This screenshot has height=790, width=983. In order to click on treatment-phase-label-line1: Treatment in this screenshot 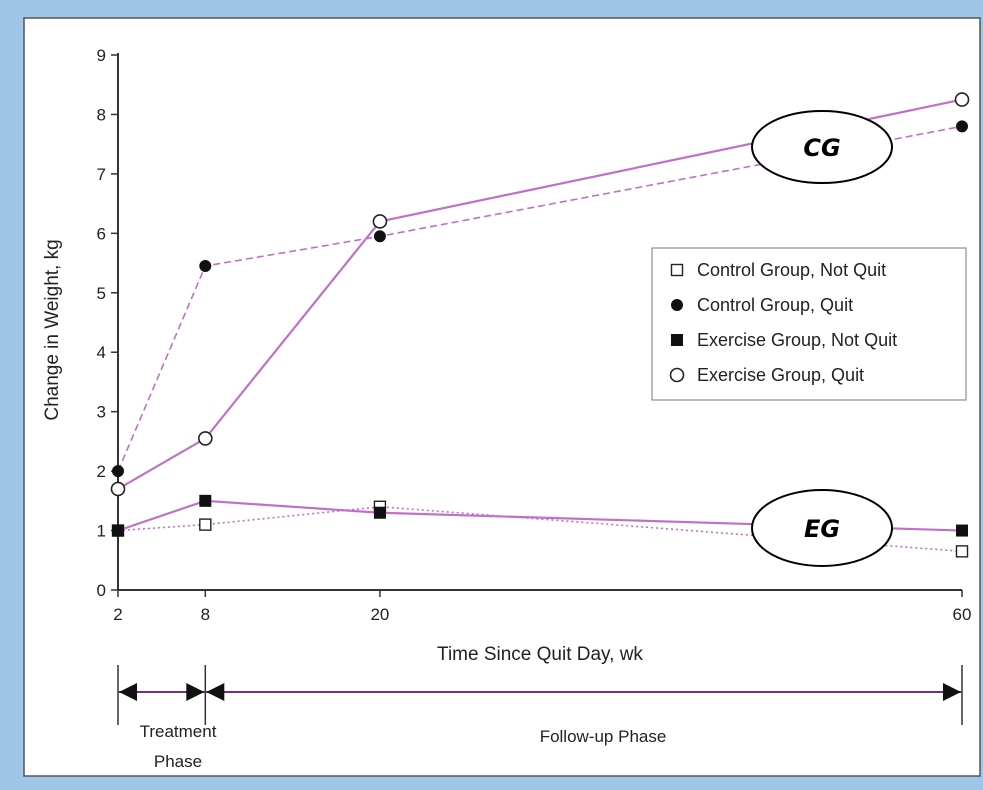, I will do `click(178, 731)`.